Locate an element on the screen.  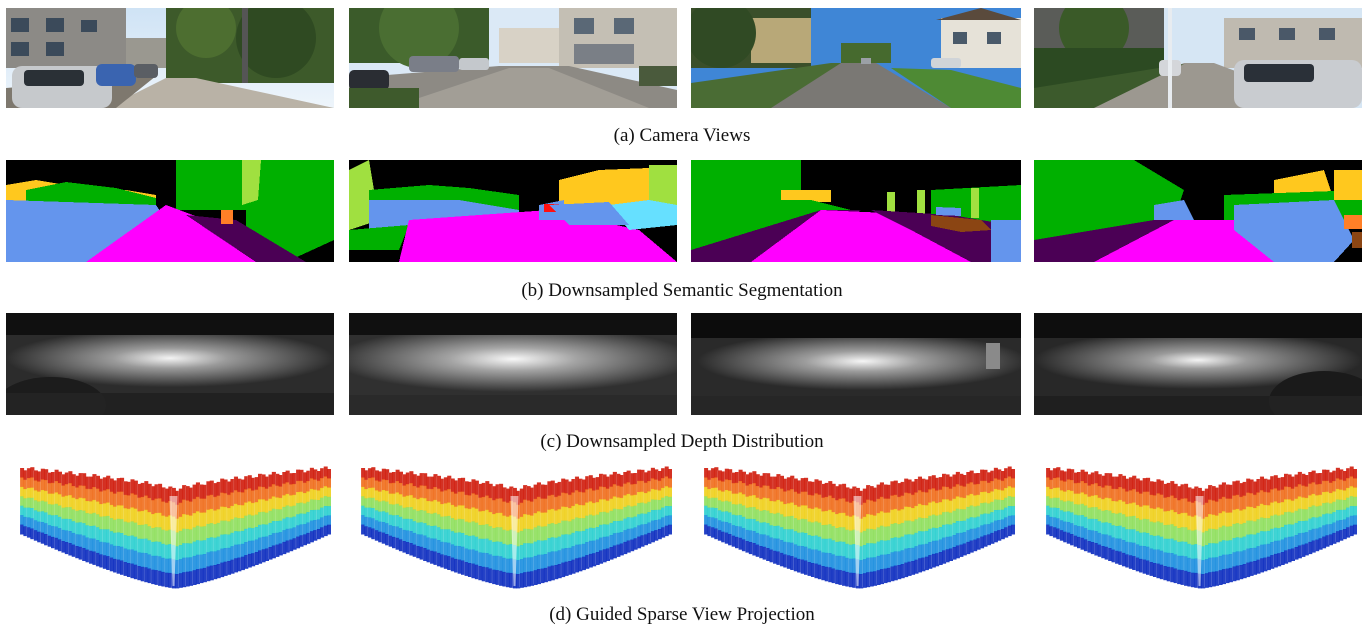
caption-camera-views: (a) Camera Views is located at coordinates (682, 135).